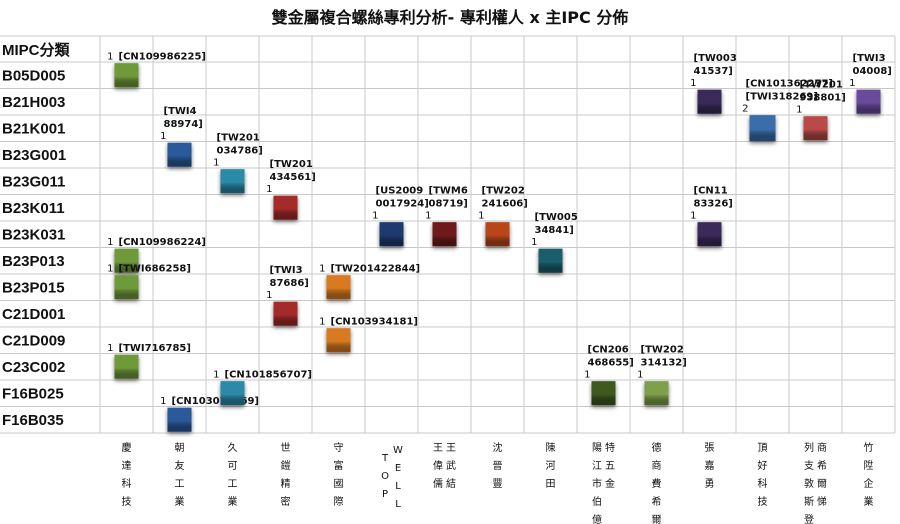  Describe the element at coordinates (438, 466) in the screenshot. I see `column-label-char: 偉` at that location.